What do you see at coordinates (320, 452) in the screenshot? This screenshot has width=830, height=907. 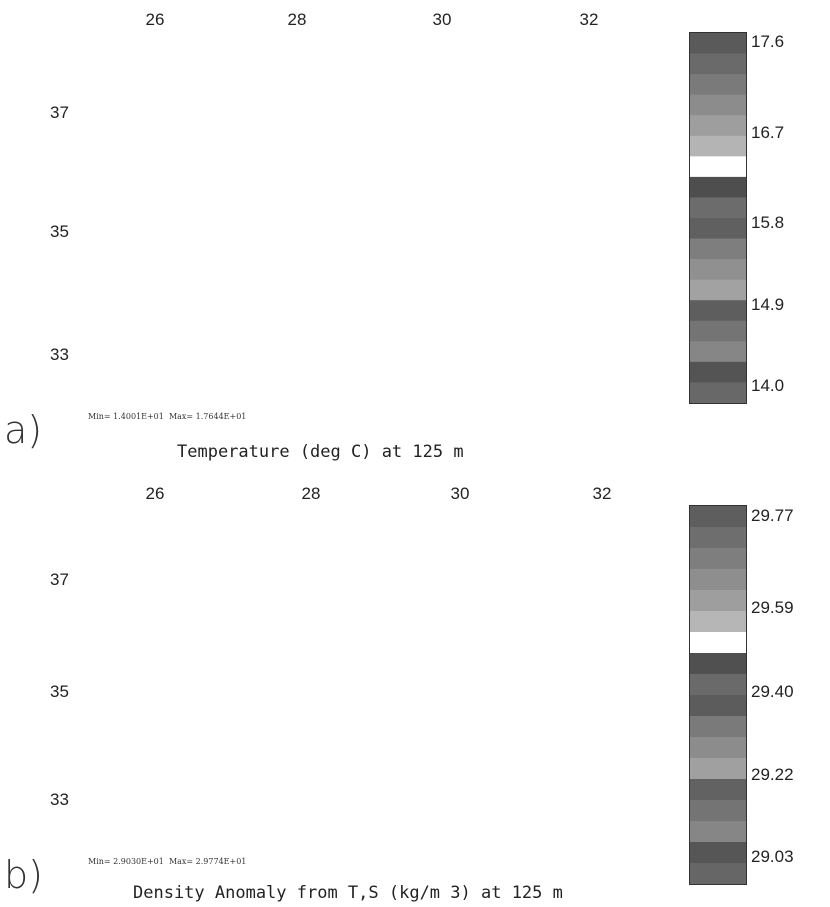 I see `temperature-caption: Temperature (deg C) at 125 m` at bounding box center [320, 452].